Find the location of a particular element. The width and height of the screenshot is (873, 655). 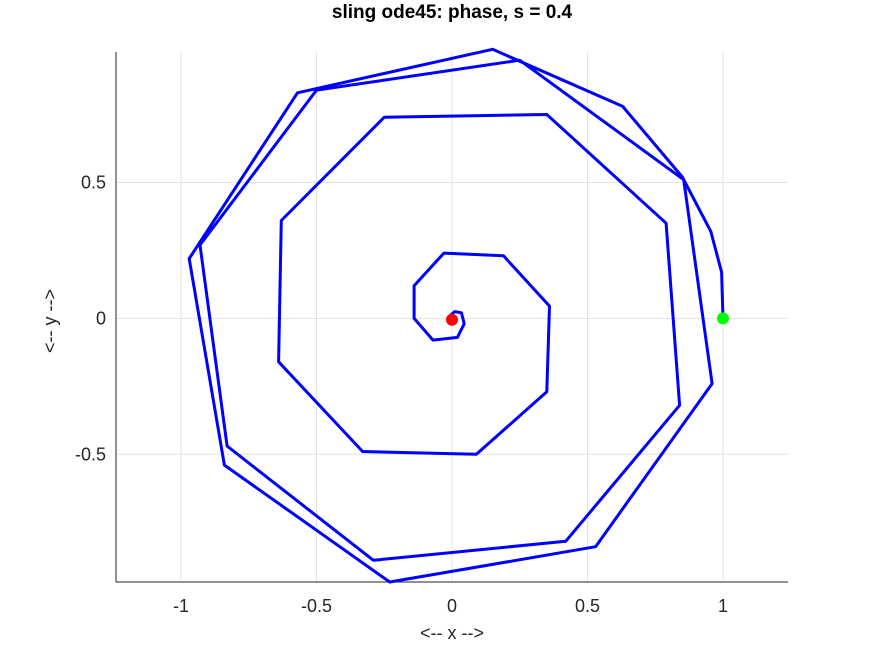

markers-group is located at coordinates (587, 319).